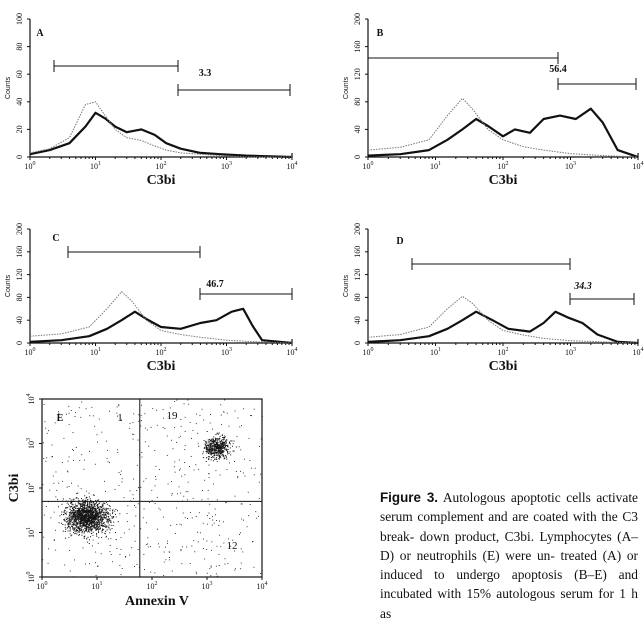 The height and width of the screenshot is (623, 644). Describe the element at coordinates (19, 129) in the screenshot. I see `y-tick-label: 20` at that location.